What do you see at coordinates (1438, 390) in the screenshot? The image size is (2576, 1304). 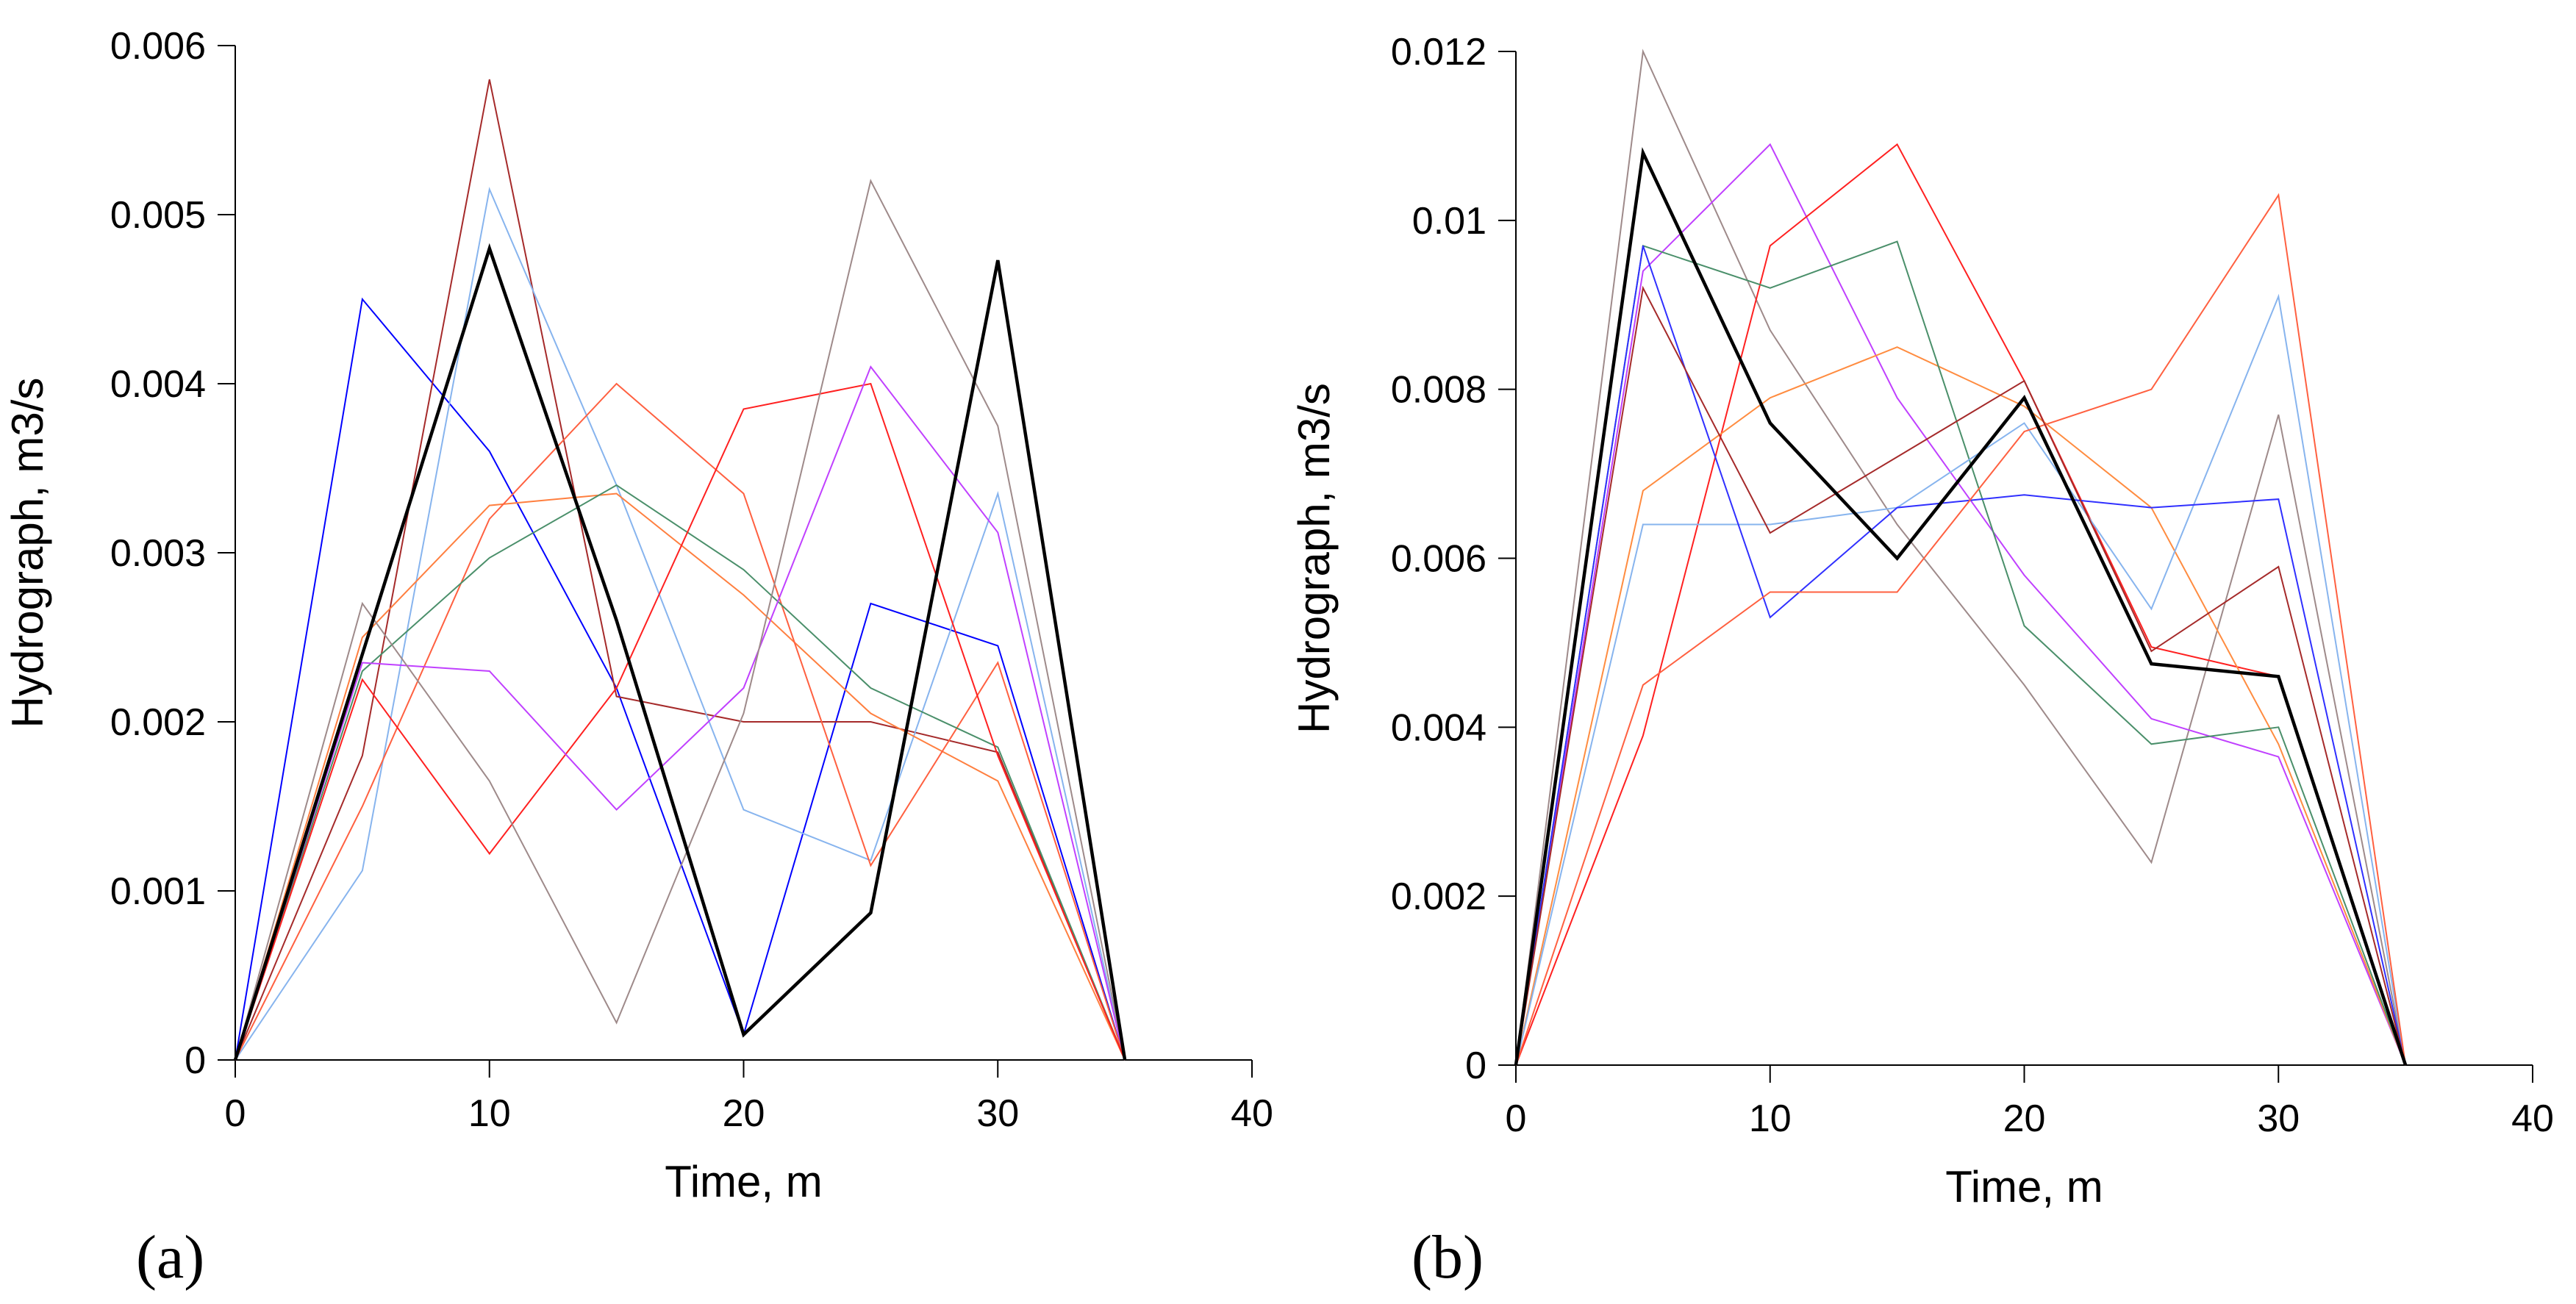 I see `y-tick-label: 0.008` at bounding box center [1438, 390].